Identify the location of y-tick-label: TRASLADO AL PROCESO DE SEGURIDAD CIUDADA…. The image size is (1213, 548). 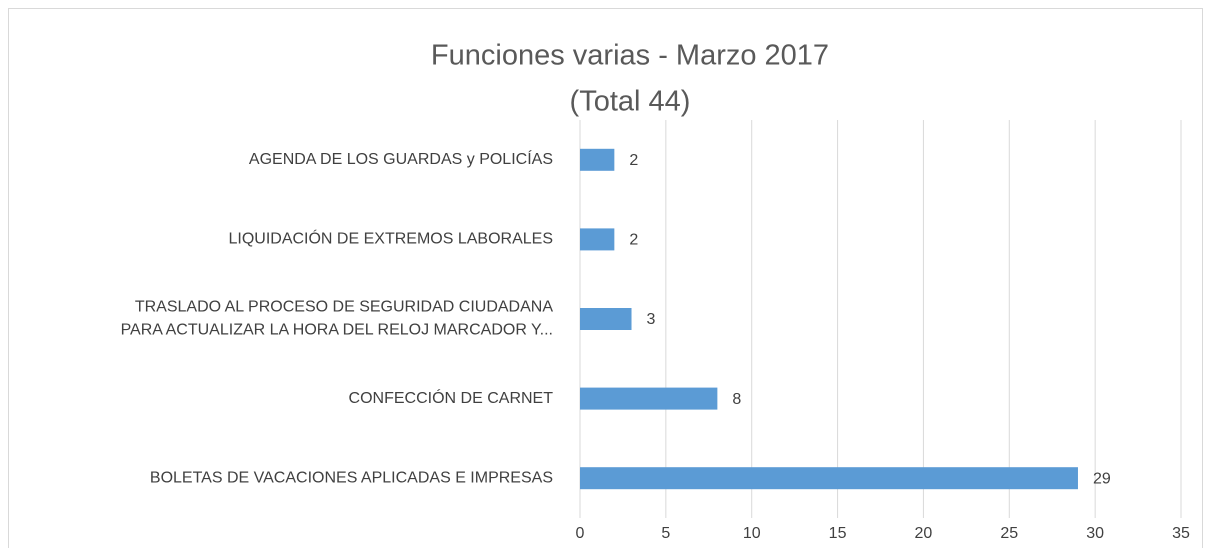
(344, 307).